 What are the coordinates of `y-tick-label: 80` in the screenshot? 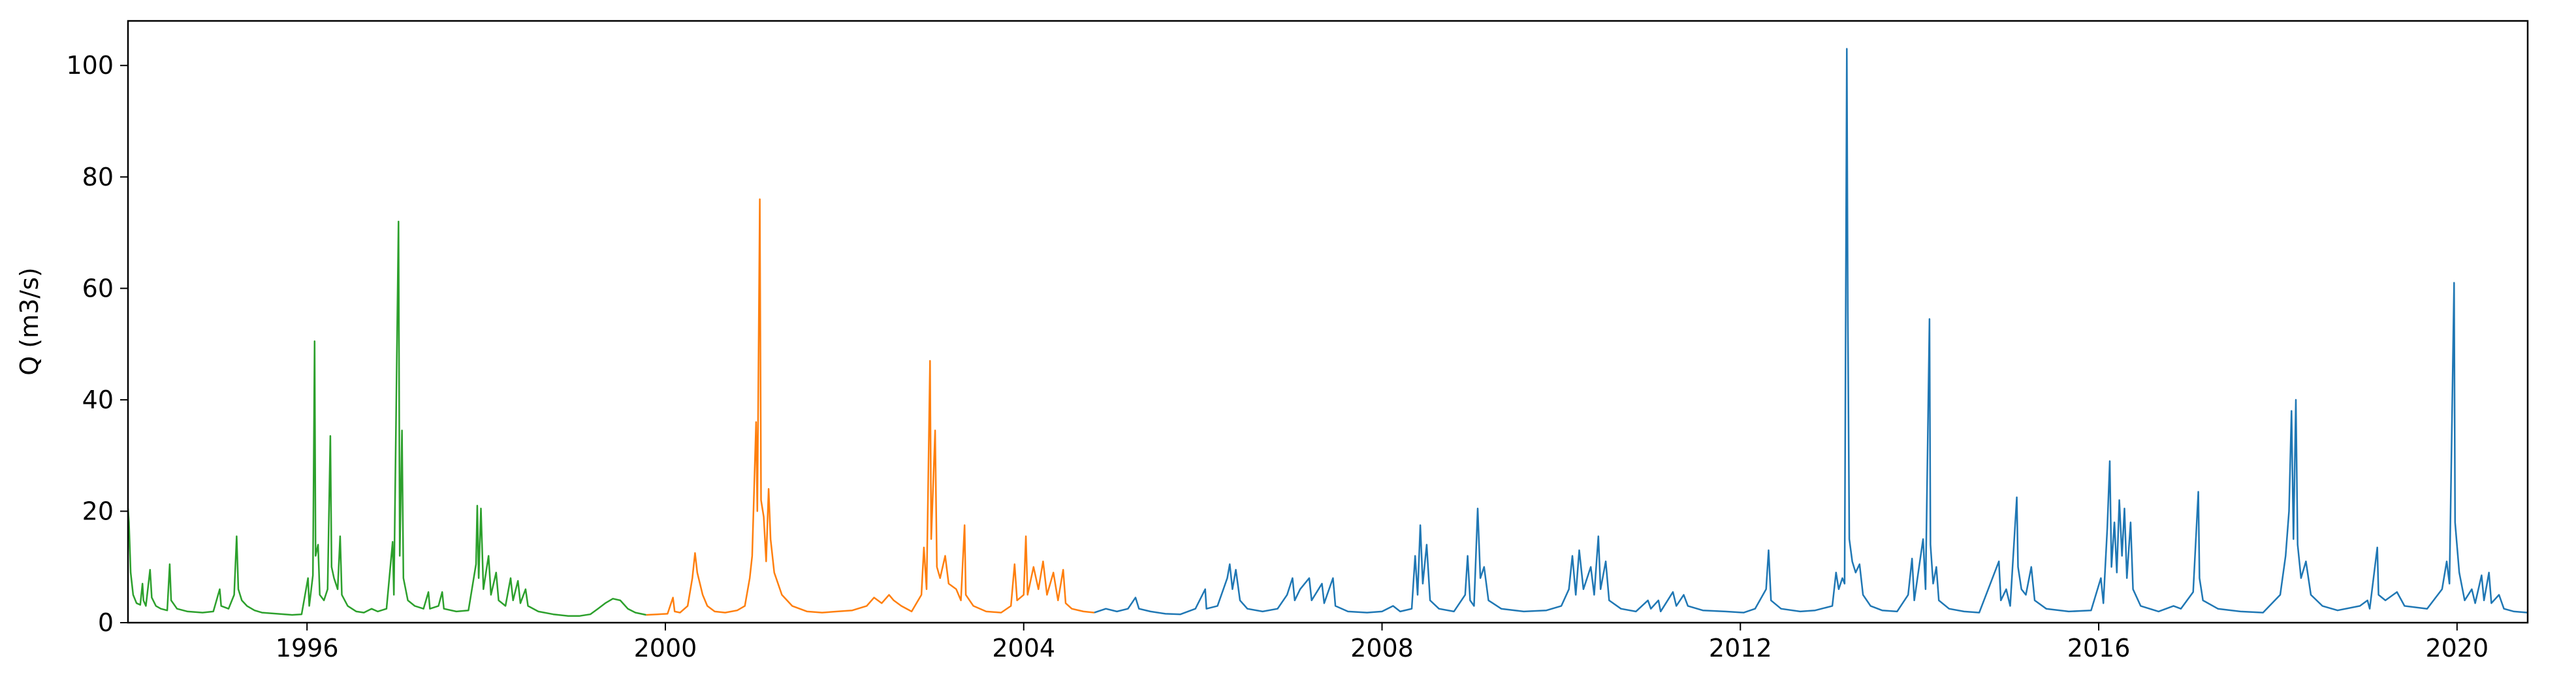 It's located at (98, 177).